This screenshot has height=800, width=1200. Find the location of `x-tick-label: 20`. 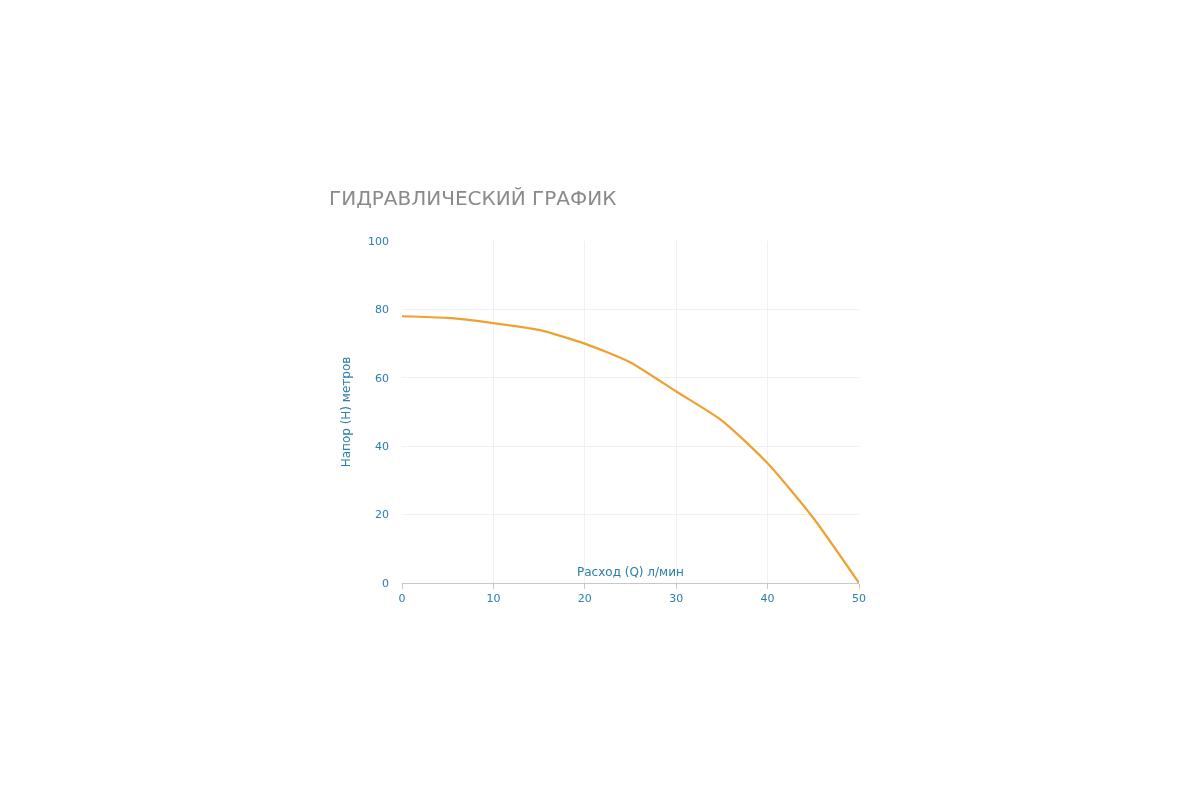

x-tick-label: 20 is located at coordinates (584, 599).